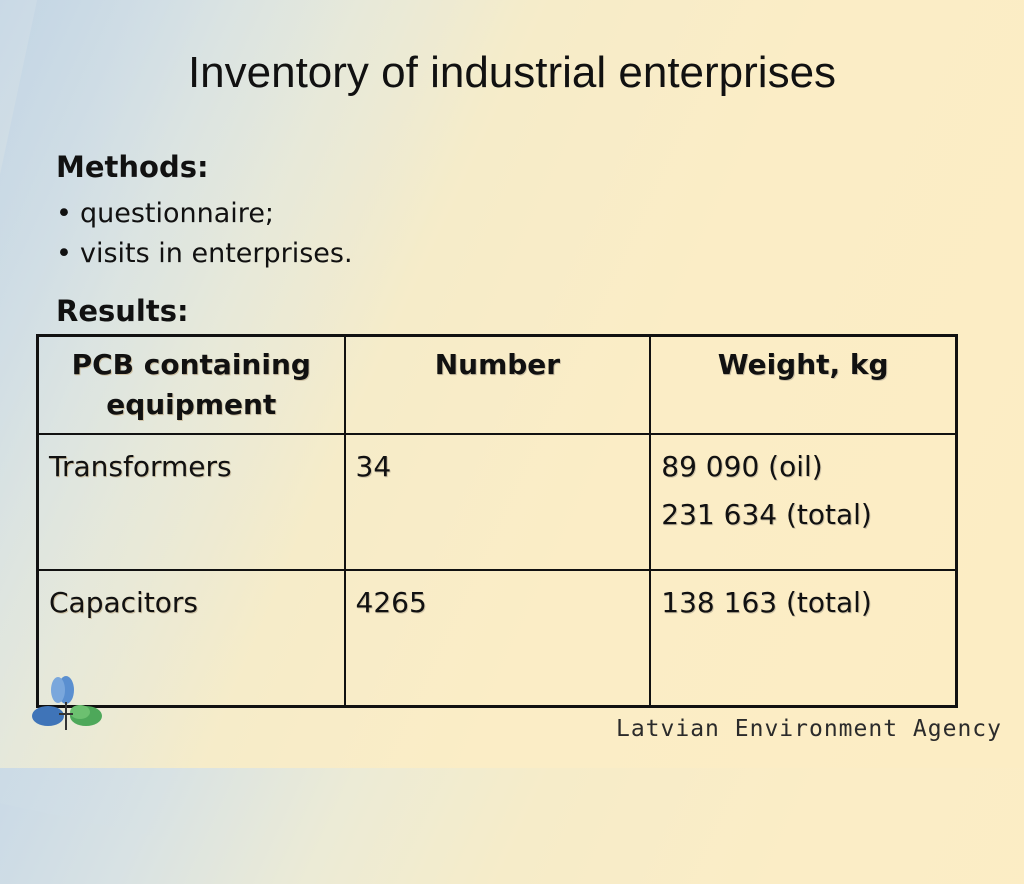 This screenshot has width=1024, height=884. Describe the element at coordinates (766, 602) in the screenshot. I see `weight-line: 138 163 (total)` at that location.